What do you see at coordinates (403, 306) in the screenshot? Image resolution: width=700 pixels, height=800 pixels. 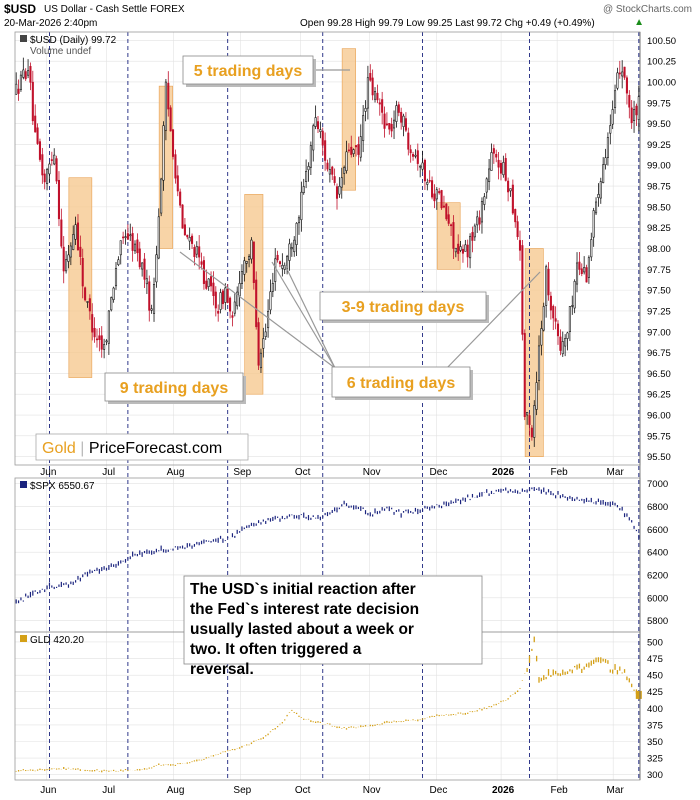 I see `annotation-3-9-days` at bounding box center [403, 306].